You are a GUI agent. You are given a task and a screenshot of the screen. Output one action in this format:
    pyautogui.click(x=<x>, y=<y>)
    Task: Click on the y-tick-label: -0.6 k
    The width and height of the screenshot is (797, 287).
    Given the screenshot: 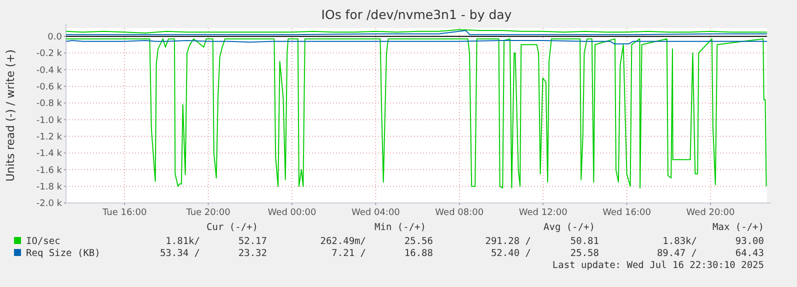 What is the action you would take?
    pyautogui.click(x=49, y=87)
    